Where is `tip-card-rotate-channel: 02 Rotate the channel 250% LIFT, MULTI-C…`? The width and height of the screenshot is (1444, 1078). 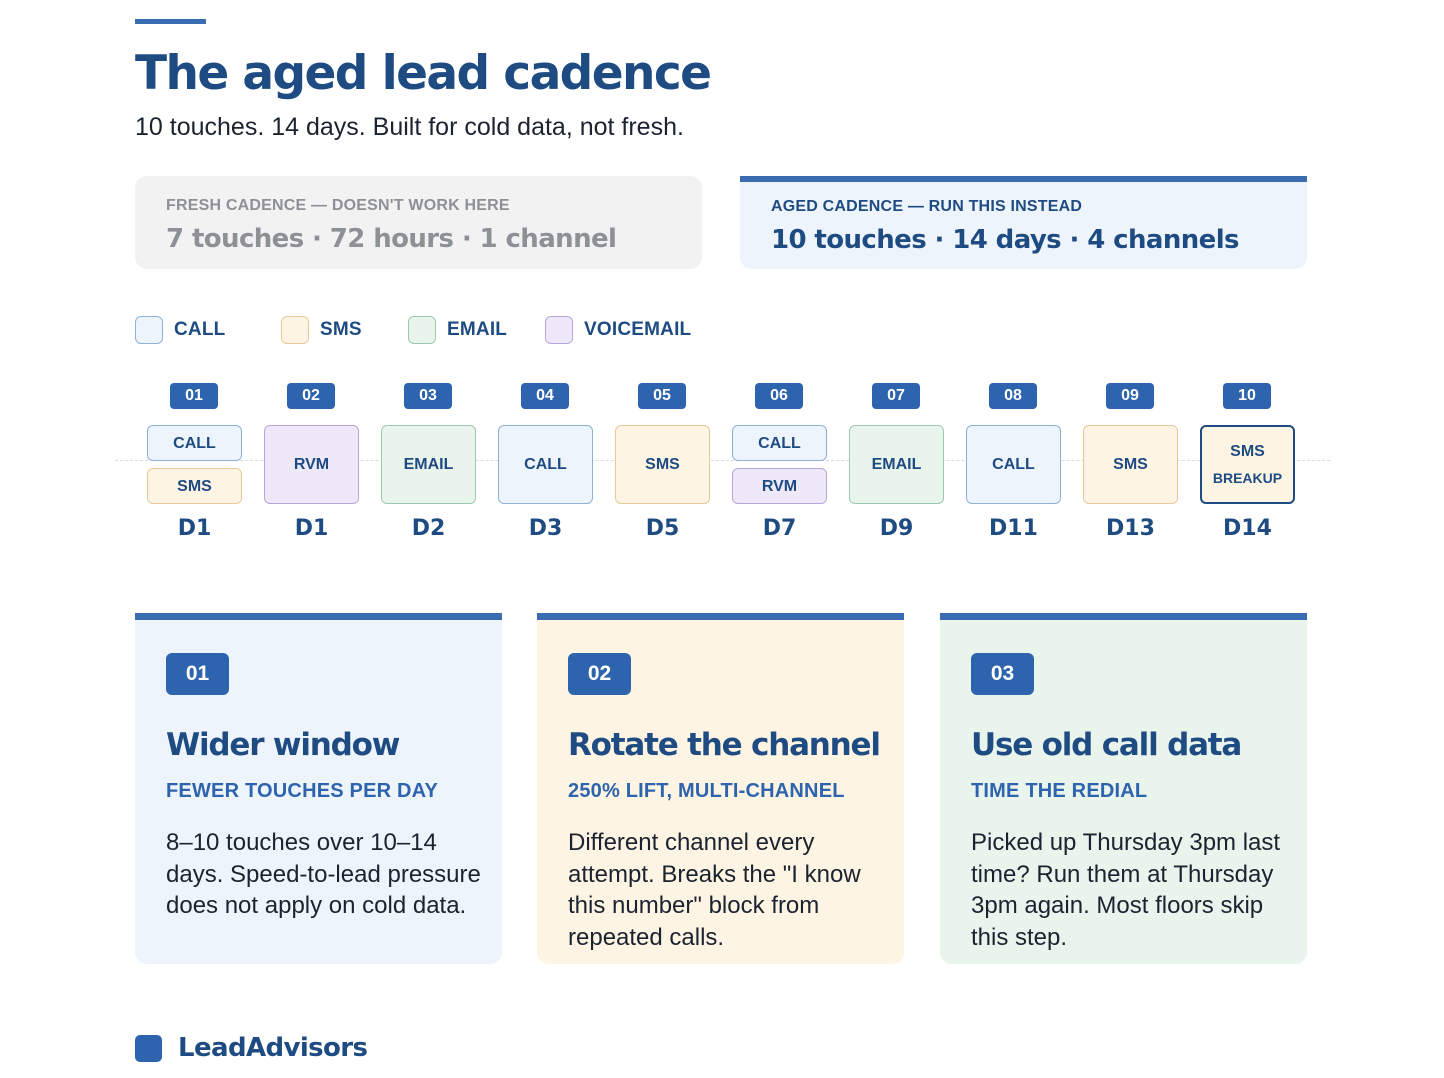 tip-card-rotate-channel: 02 Rotate the channel 250% LIFT, MULTI-C… is located at coordinates (720, 788).